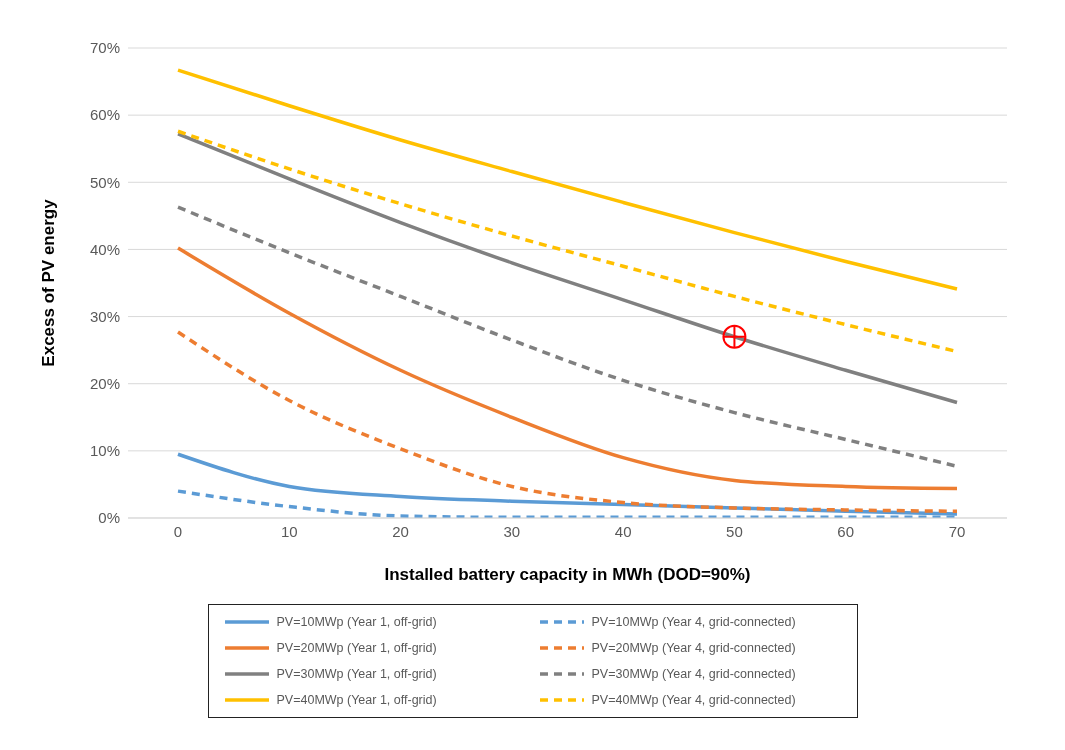  Describe the element at coordinates (104, 48) in the screenshot. I see `y-tick-label: 70%` at that location.